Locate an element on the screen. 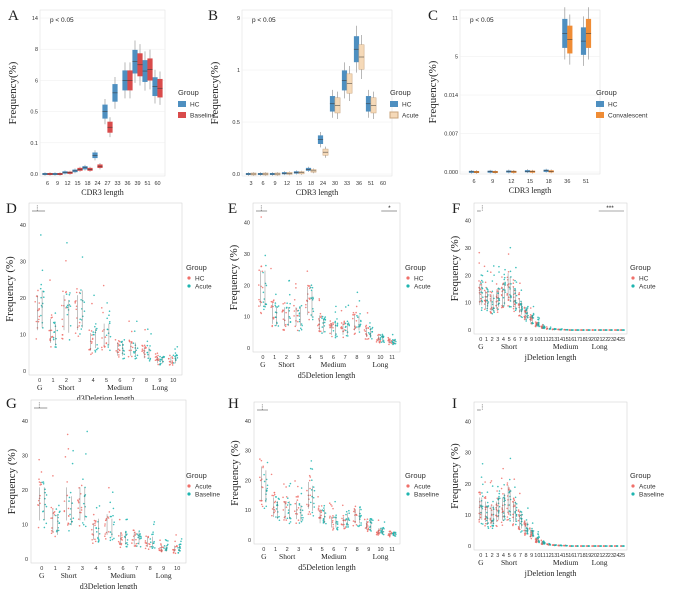 The width and height of the screenshot is (676, 589). x-tick-label: 2 is located at coordinates (492, 340).